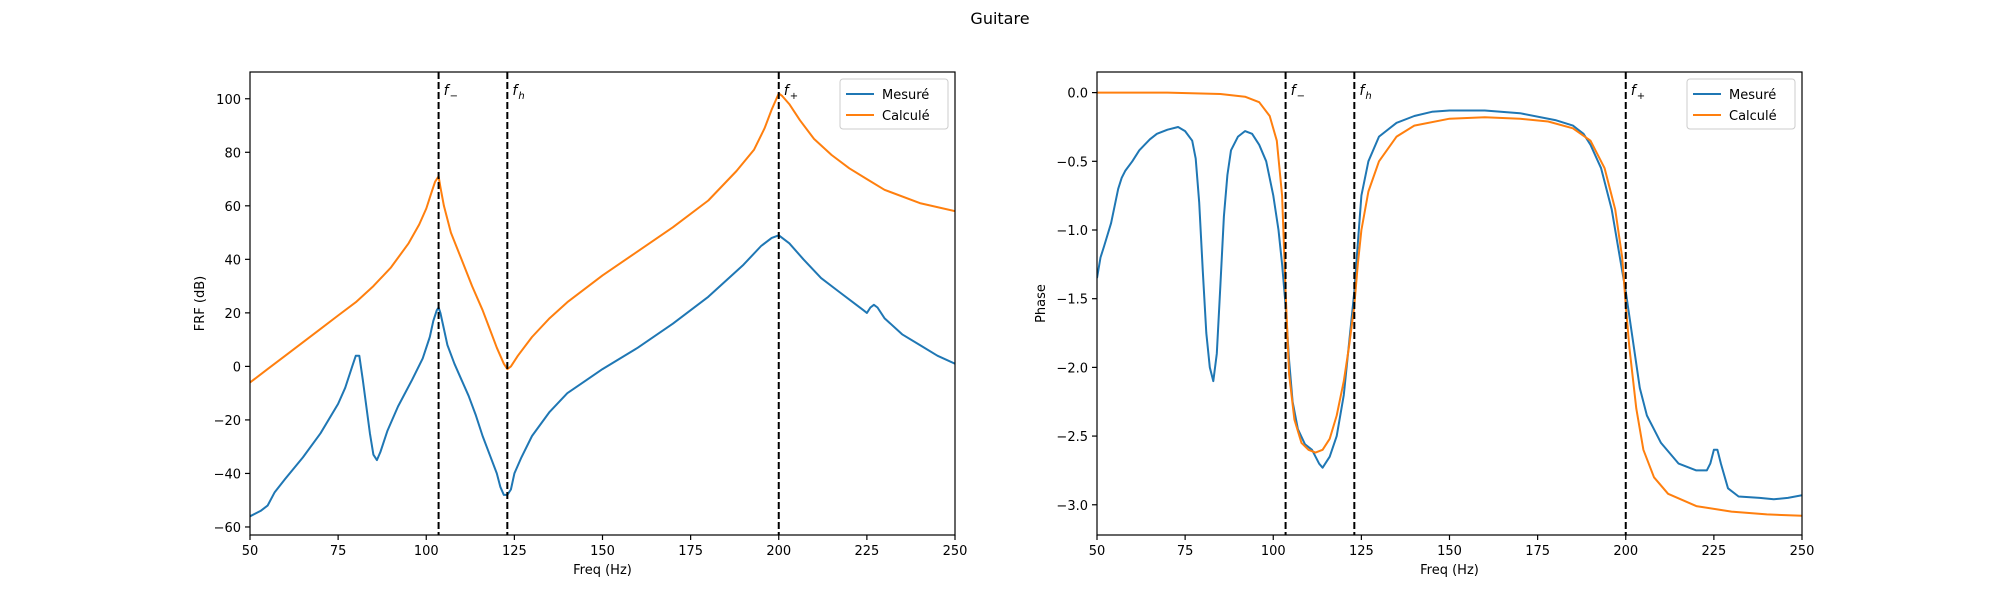  What do you see at coordinates (1072, 437) in the screenshot?
I see `y-tick-label: −2.5` at bounding box center [1072, 437].